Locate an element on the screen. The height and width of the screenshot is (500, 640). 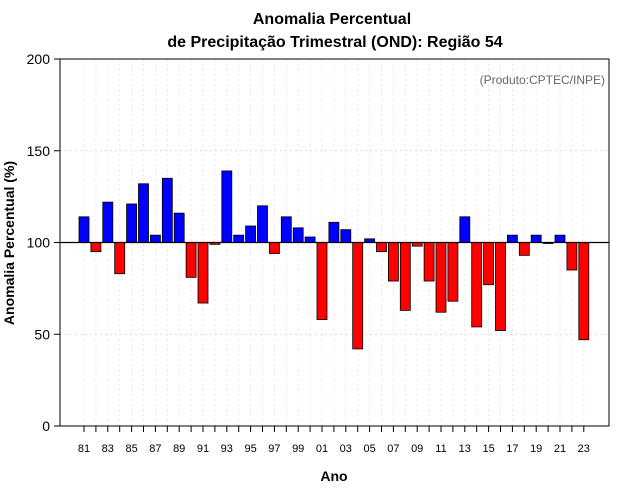
x-tick-label: 23 is located at coordinates (584, 449).